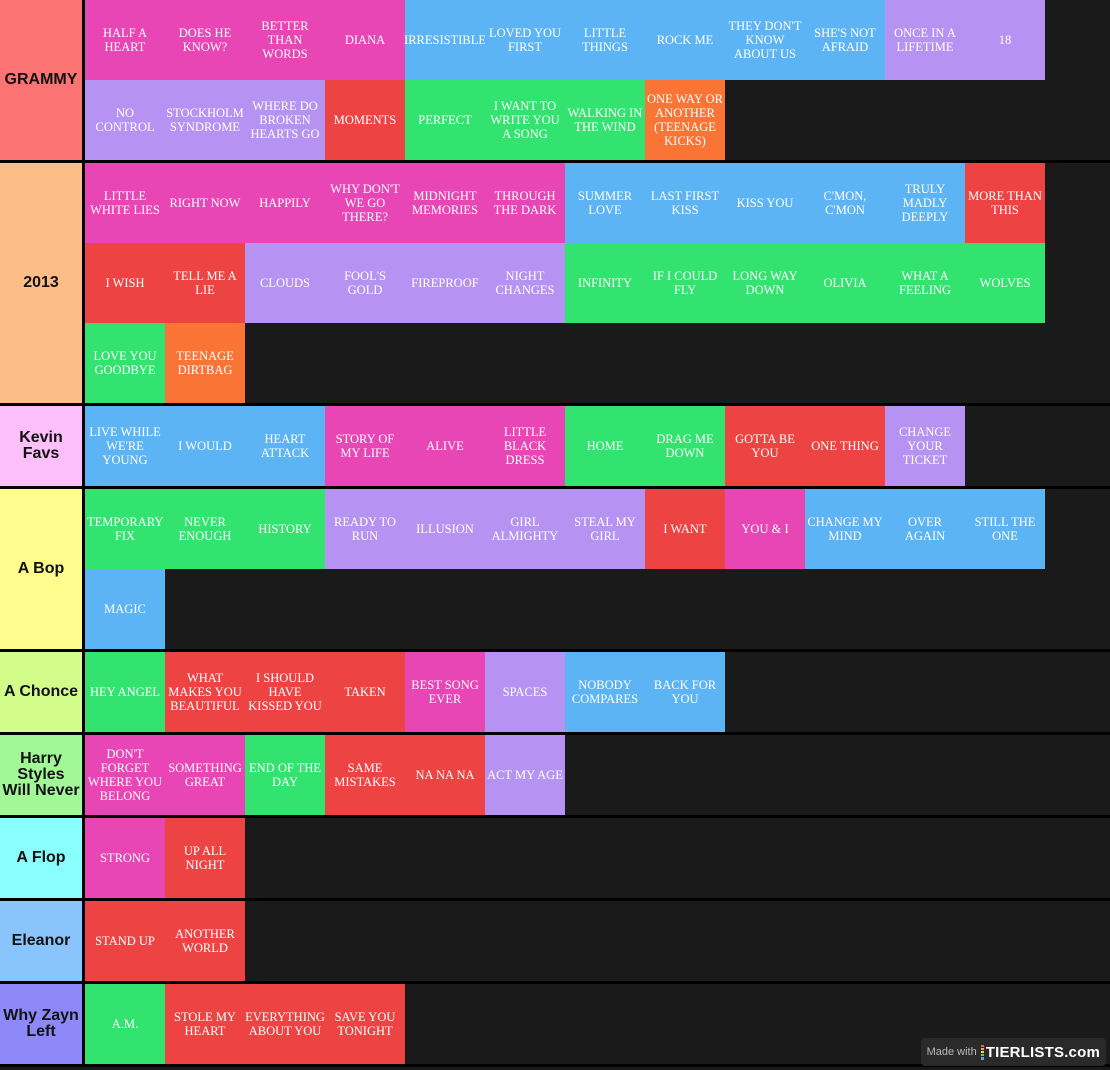 This screenshot has width=1110, height=1070. I want to click on song-tile: THROUGH THE DARK, so click(525, 203).